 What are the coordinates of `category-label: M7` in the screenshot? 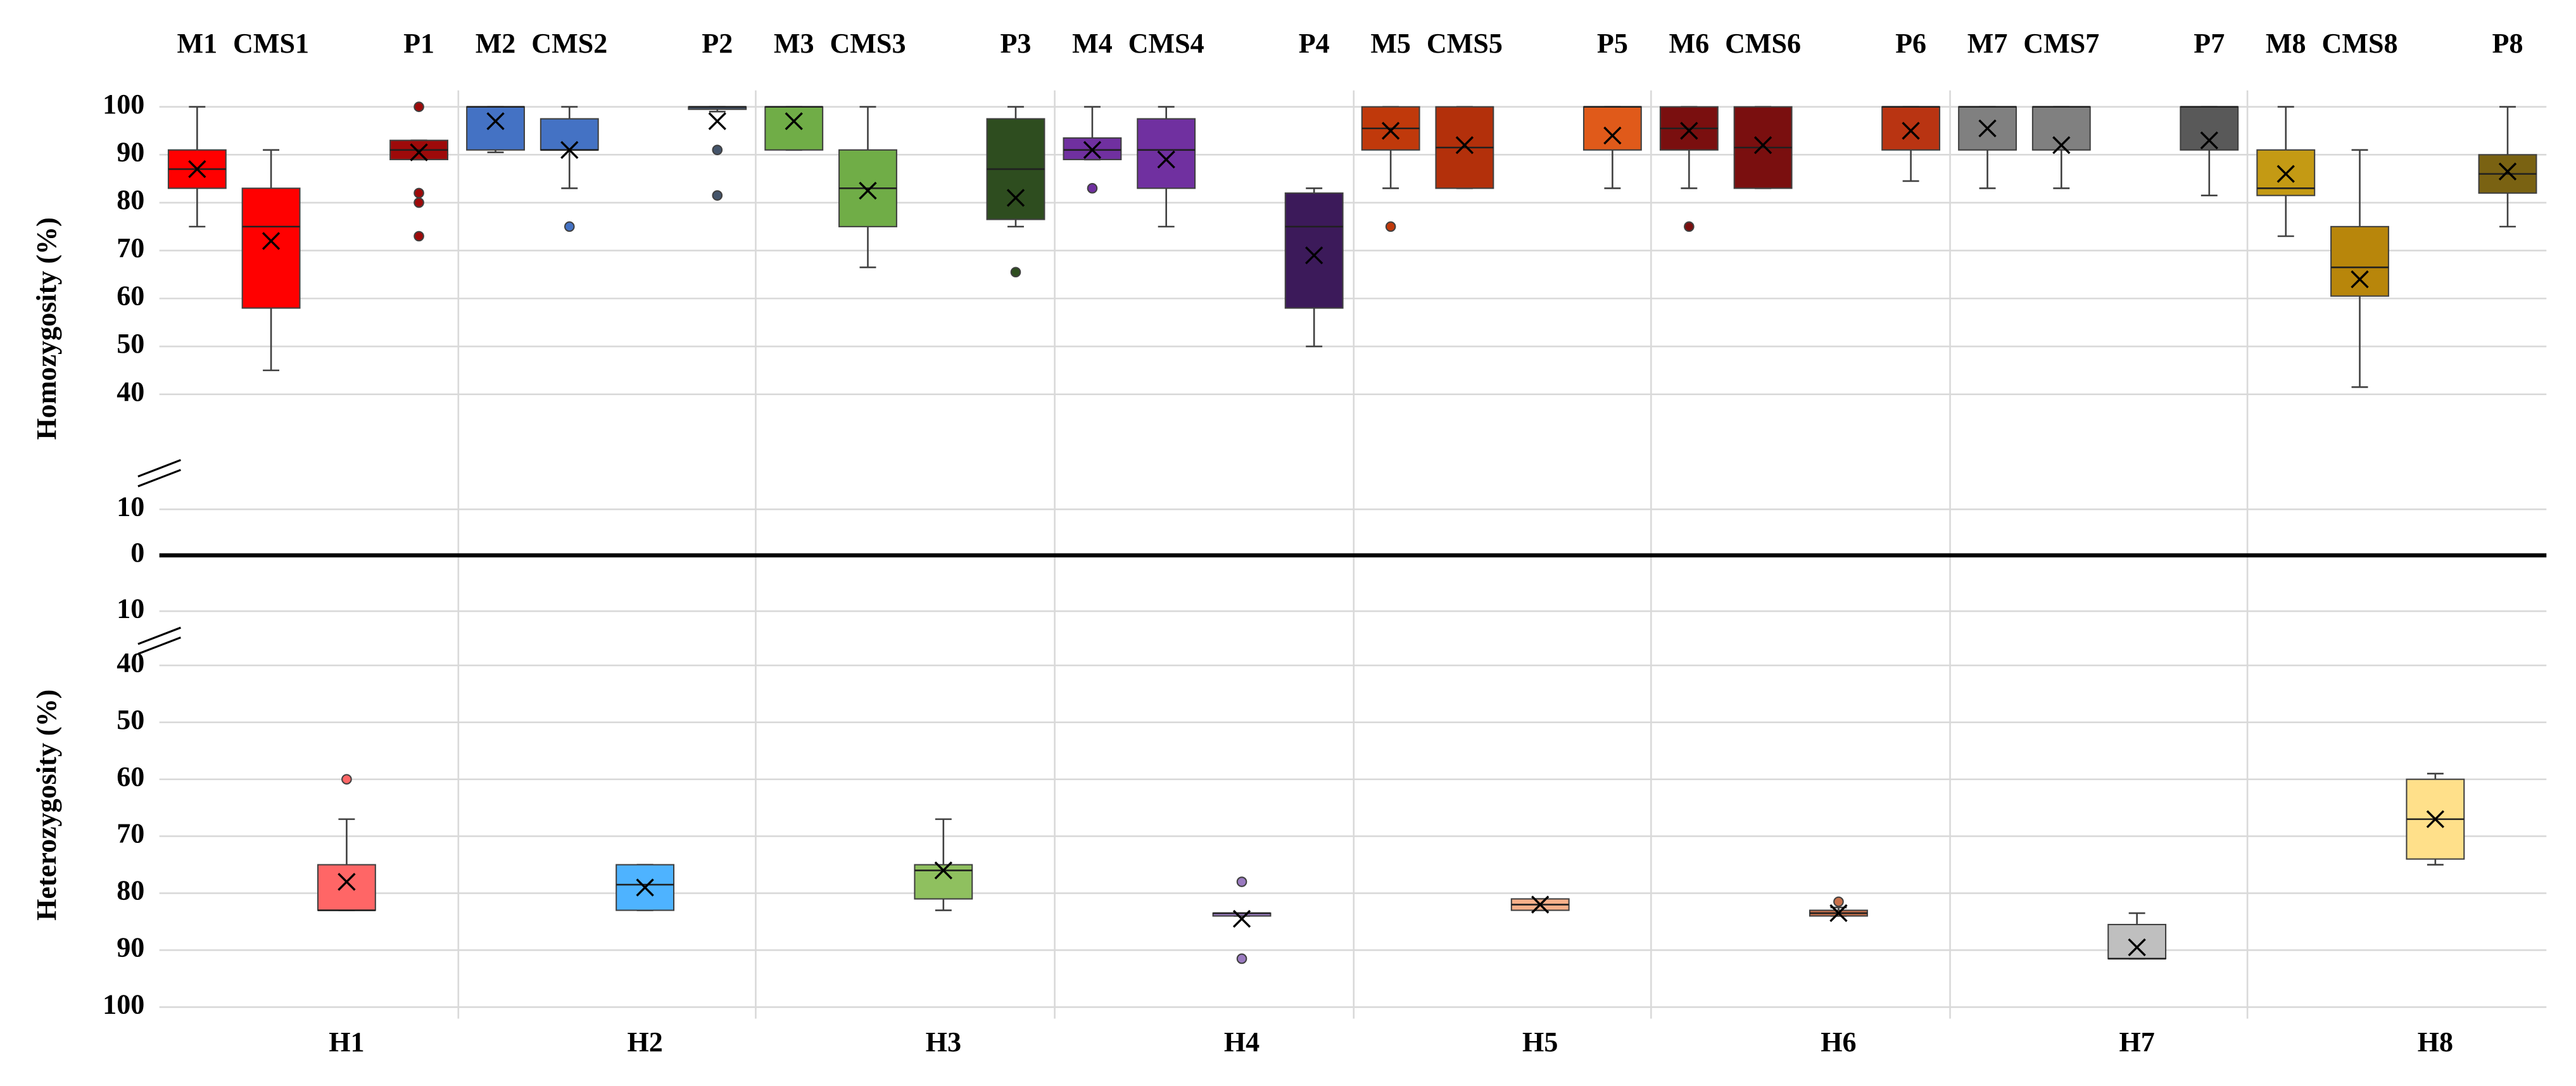 It's located at (1987, 43).